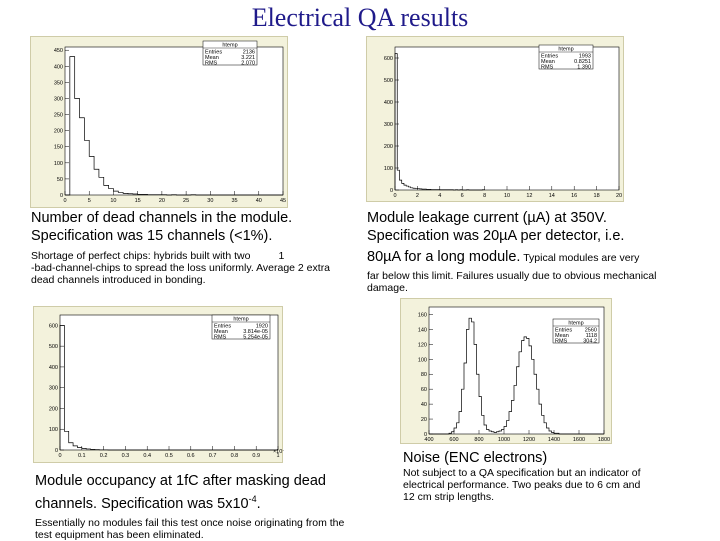  I want to click on x-tick-label: 1800, so click(604, 440).